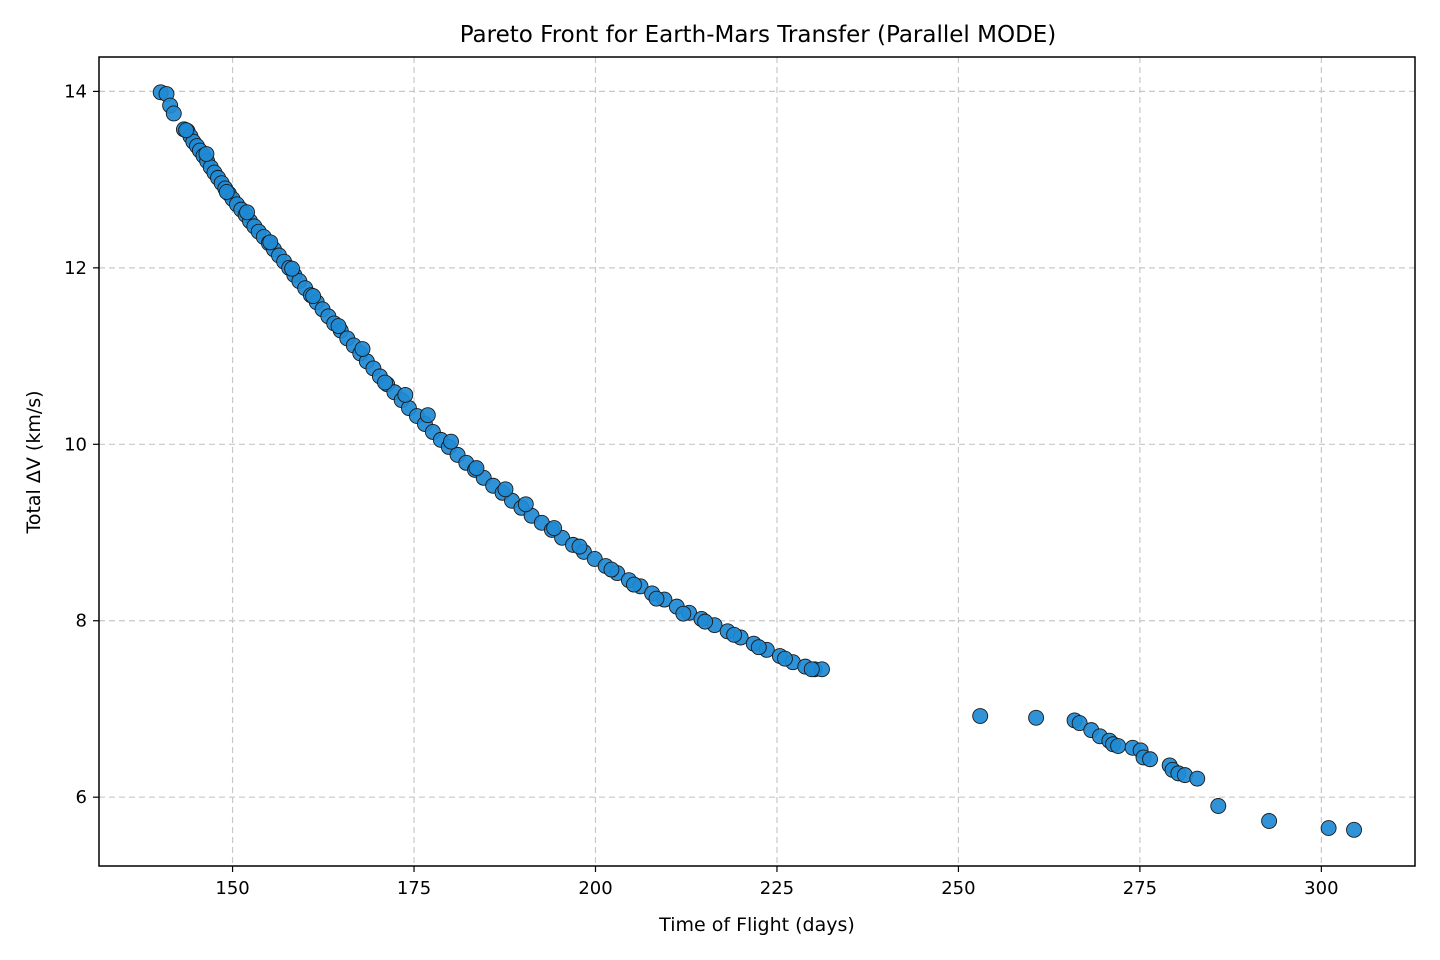 This screenshot has width=1440, height=960. I want to click on y-tick-label: 12, so click(75, 268).